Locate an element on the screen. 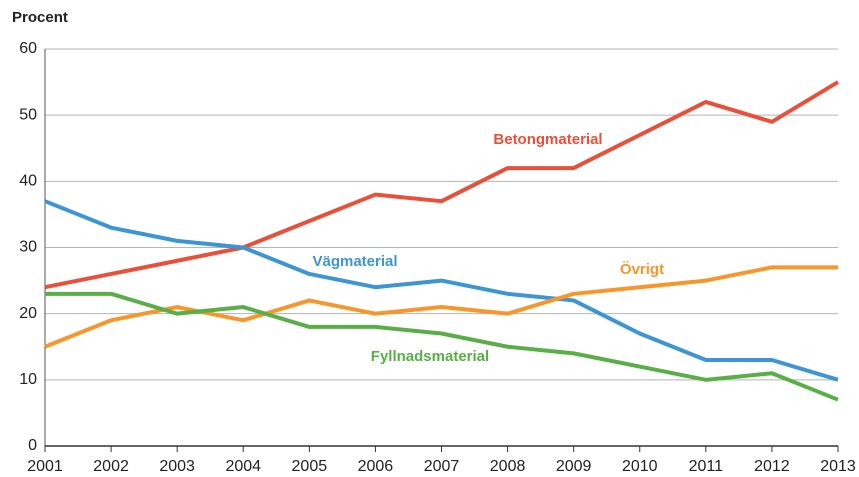 The width and height of the screenshot is (859, 477). y-tick-label: 50 is located at coordinates (28, 114).